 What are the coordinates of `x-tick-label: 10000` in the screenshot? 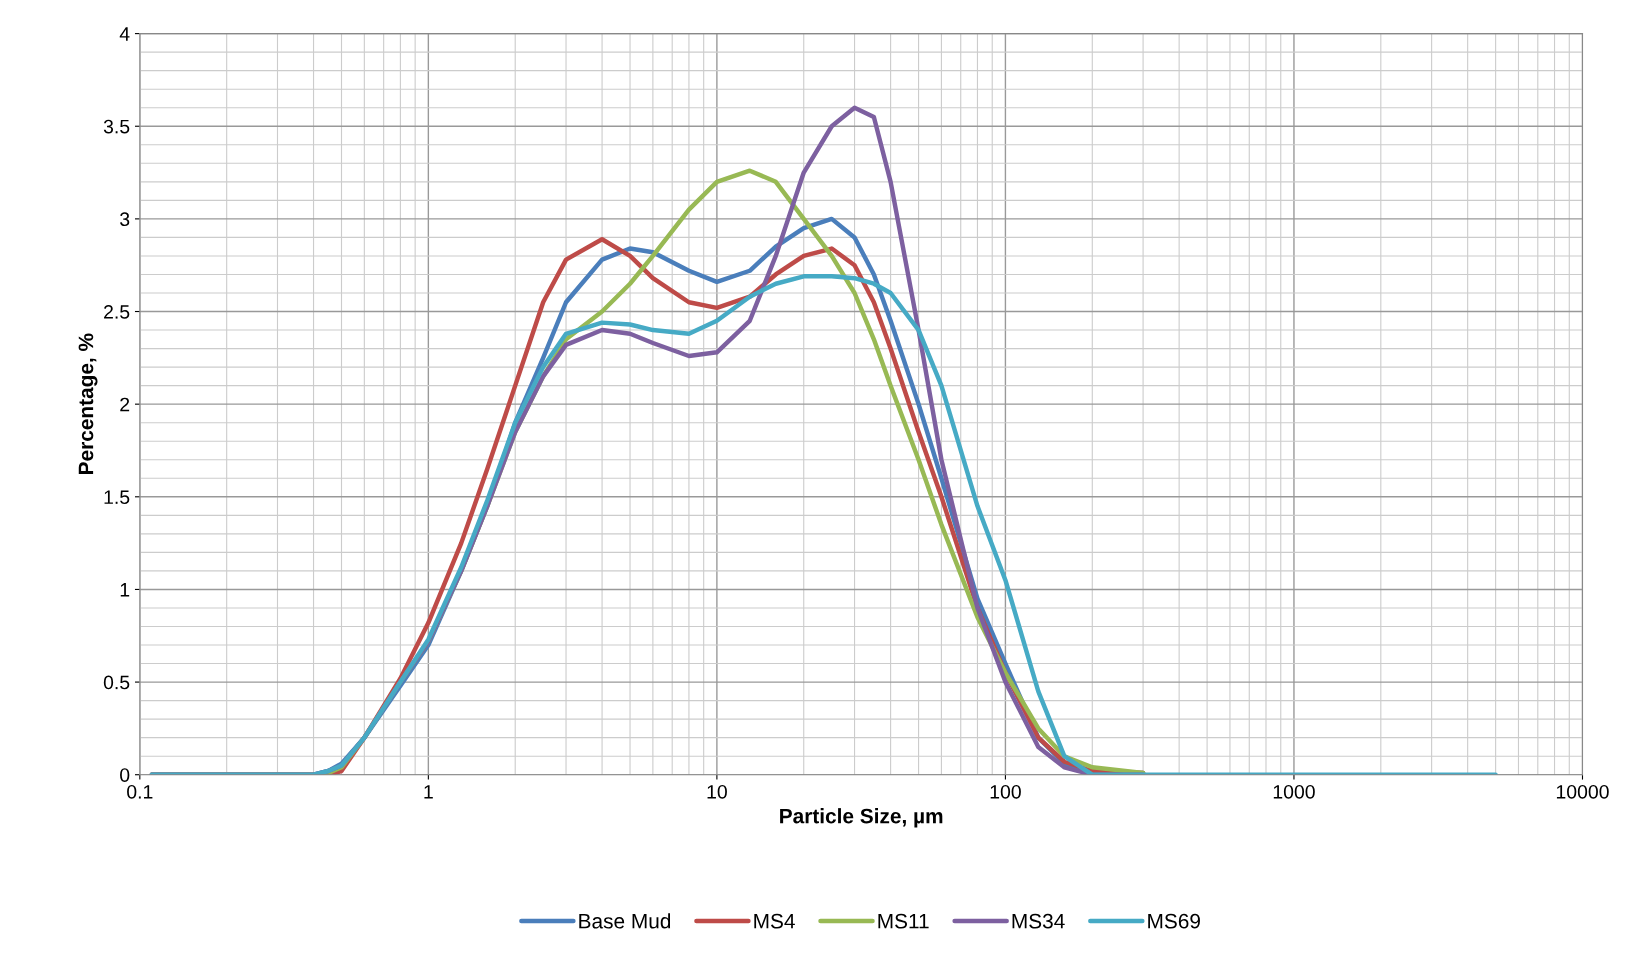 It's located at (1582, 791).